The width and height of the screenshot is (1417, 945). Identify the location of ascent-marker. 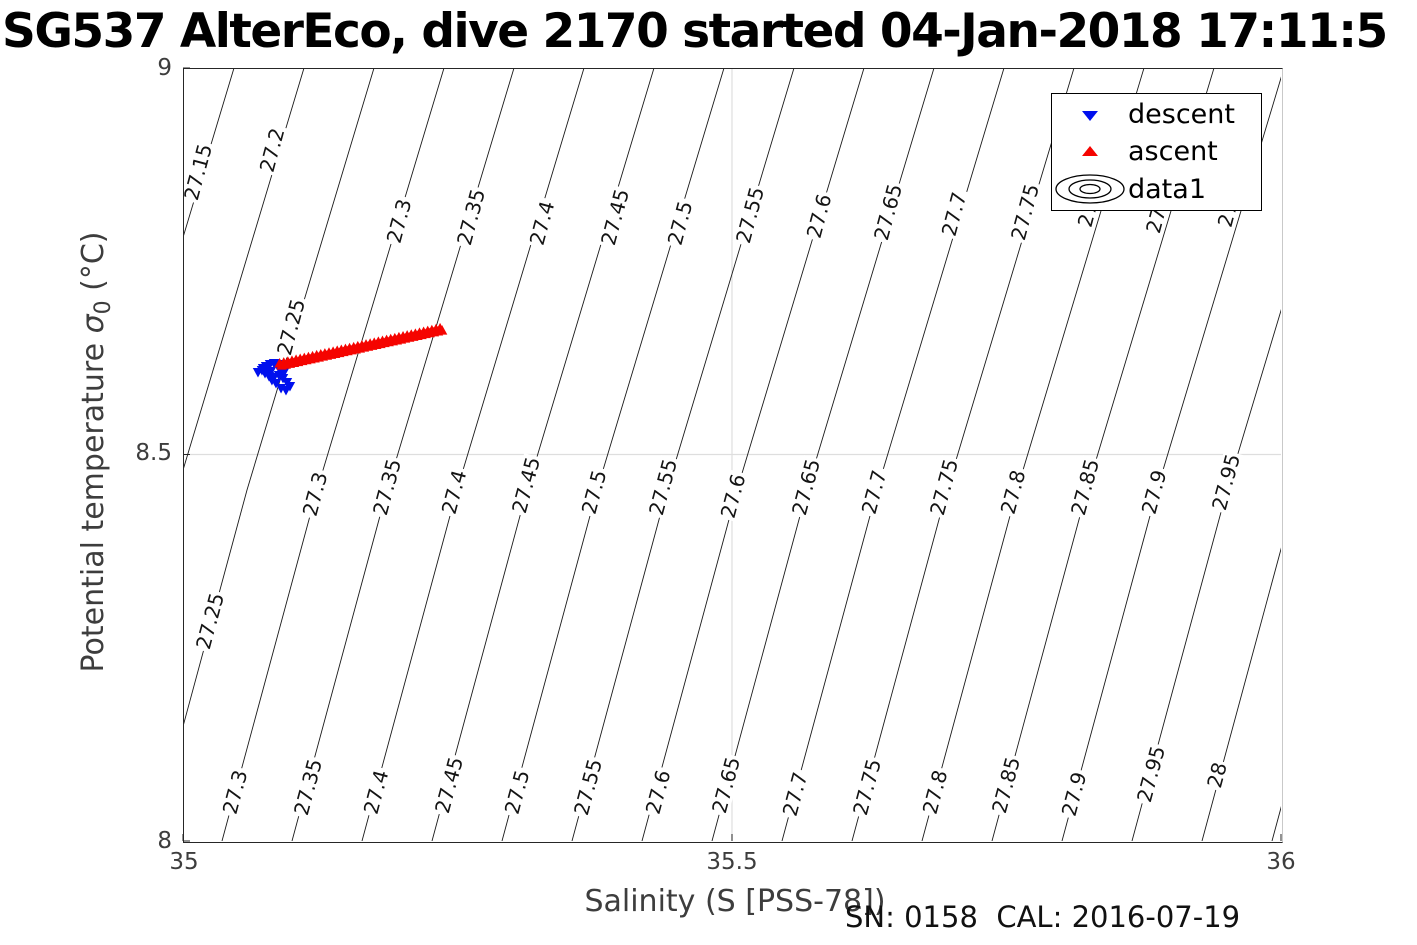
(442, 330).